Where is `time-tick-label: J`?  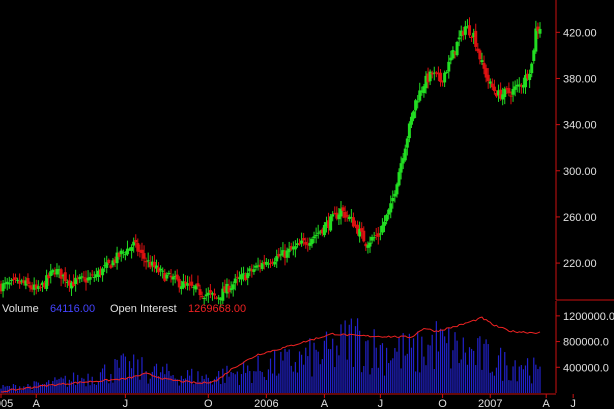
time-tick-label: J is located at coordinates (573, 403).